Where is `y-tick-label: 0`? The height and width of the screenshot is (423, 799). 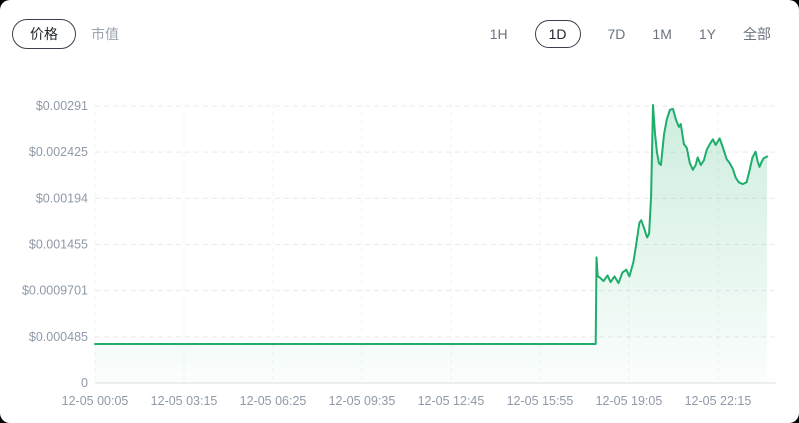 y-tick-label: 0 is located at coordinates (84, 383).